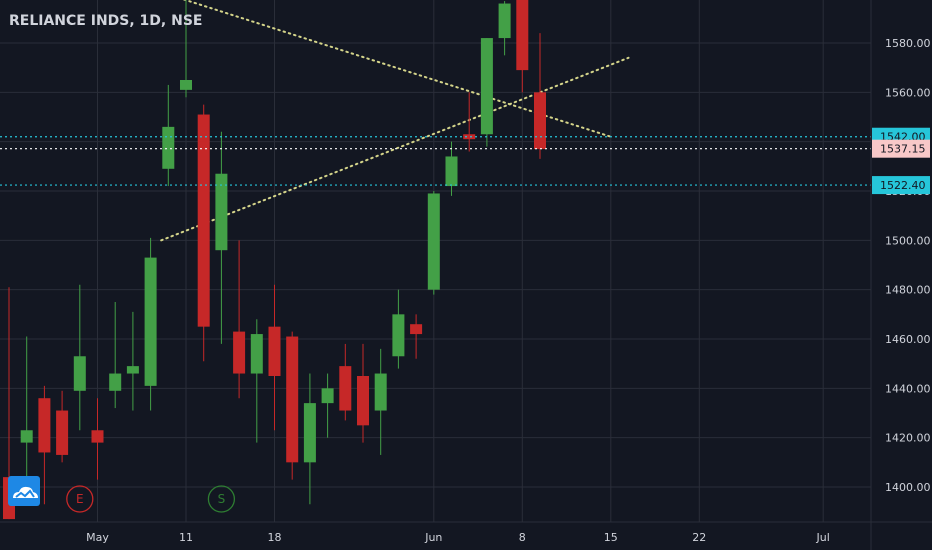 The height and width of the screenshot is (550, 932). What do you see at coordinates (908, 240) in the screenshot?
I see `price-tick-label: 1500.00` at bounding box center [908, 240].